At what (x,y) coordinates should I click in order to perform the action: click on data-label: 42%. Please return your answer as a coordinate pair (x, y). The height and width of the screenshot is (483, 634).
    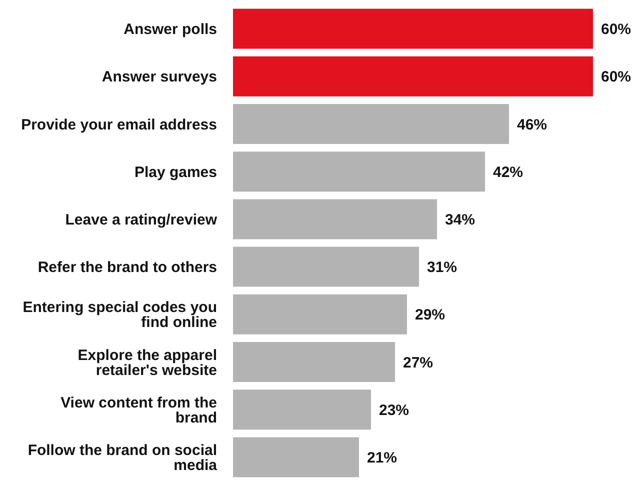
    Looking at the image, I should click on (508, 172).